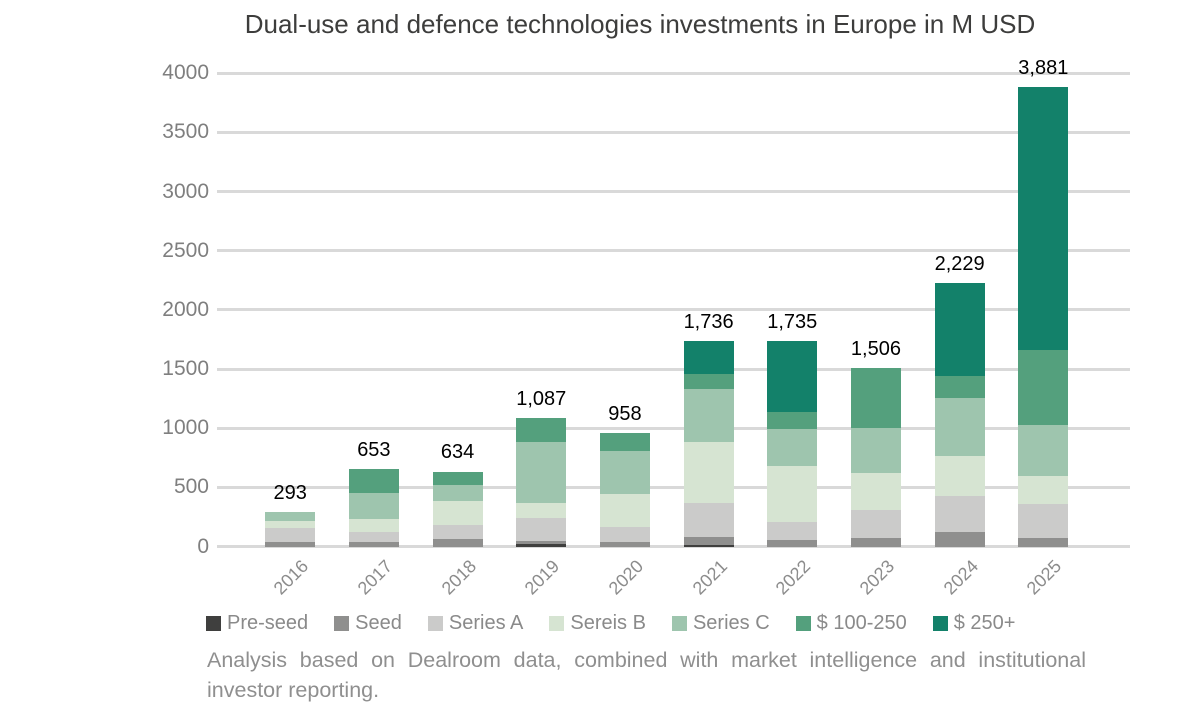 This screenshot has width=1191, height=727. What do you see at coordinates (959, 476) in the screenshot?
I see `bar-segment-2024-sereis-b` at bounding box center [959, 476].